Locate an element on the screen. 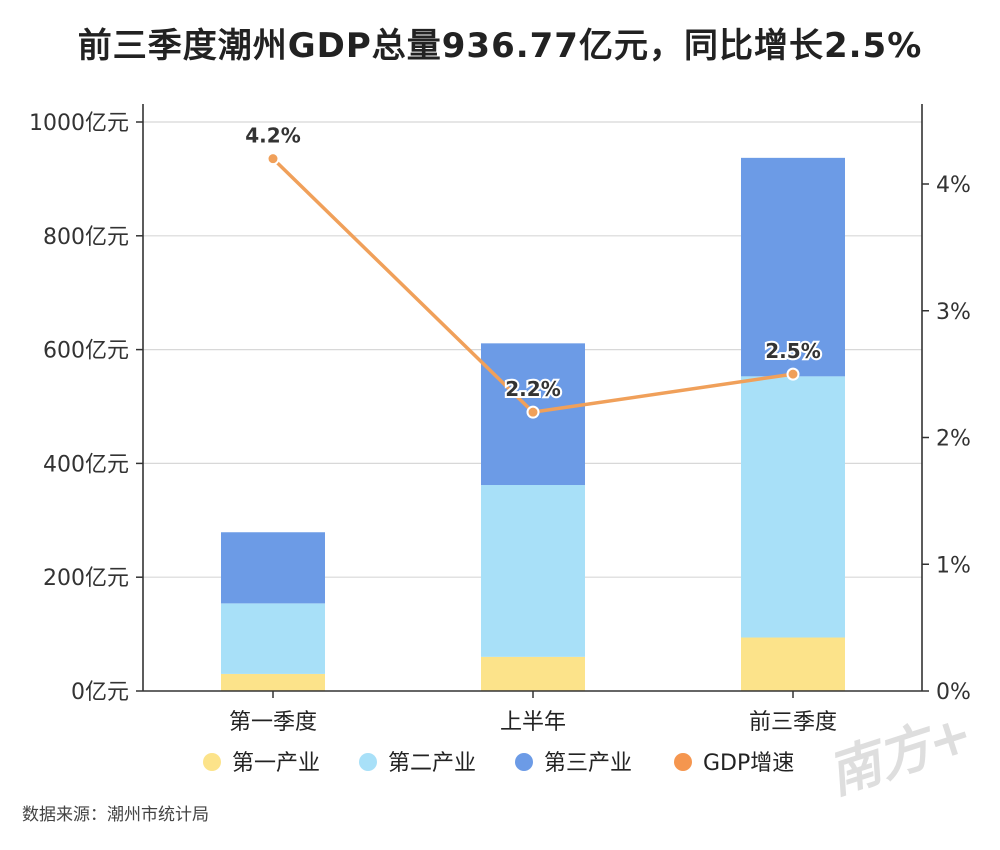  y-right-tick-label: 3% is located at coordinates (953, 312).